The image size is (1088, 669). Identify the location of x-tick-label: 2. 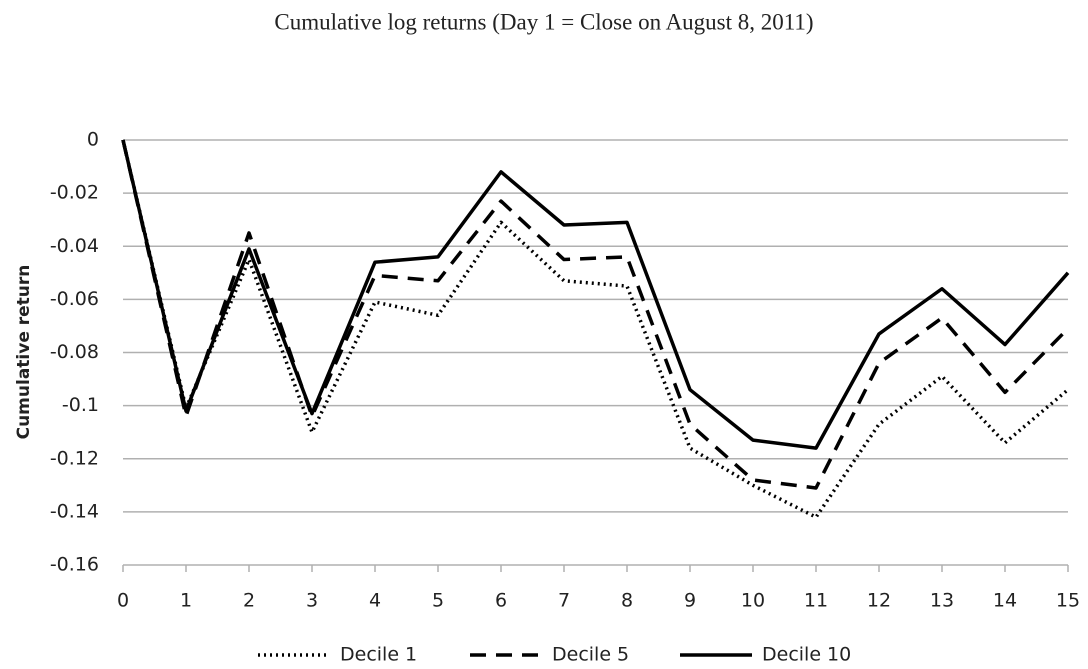
(249, 601).